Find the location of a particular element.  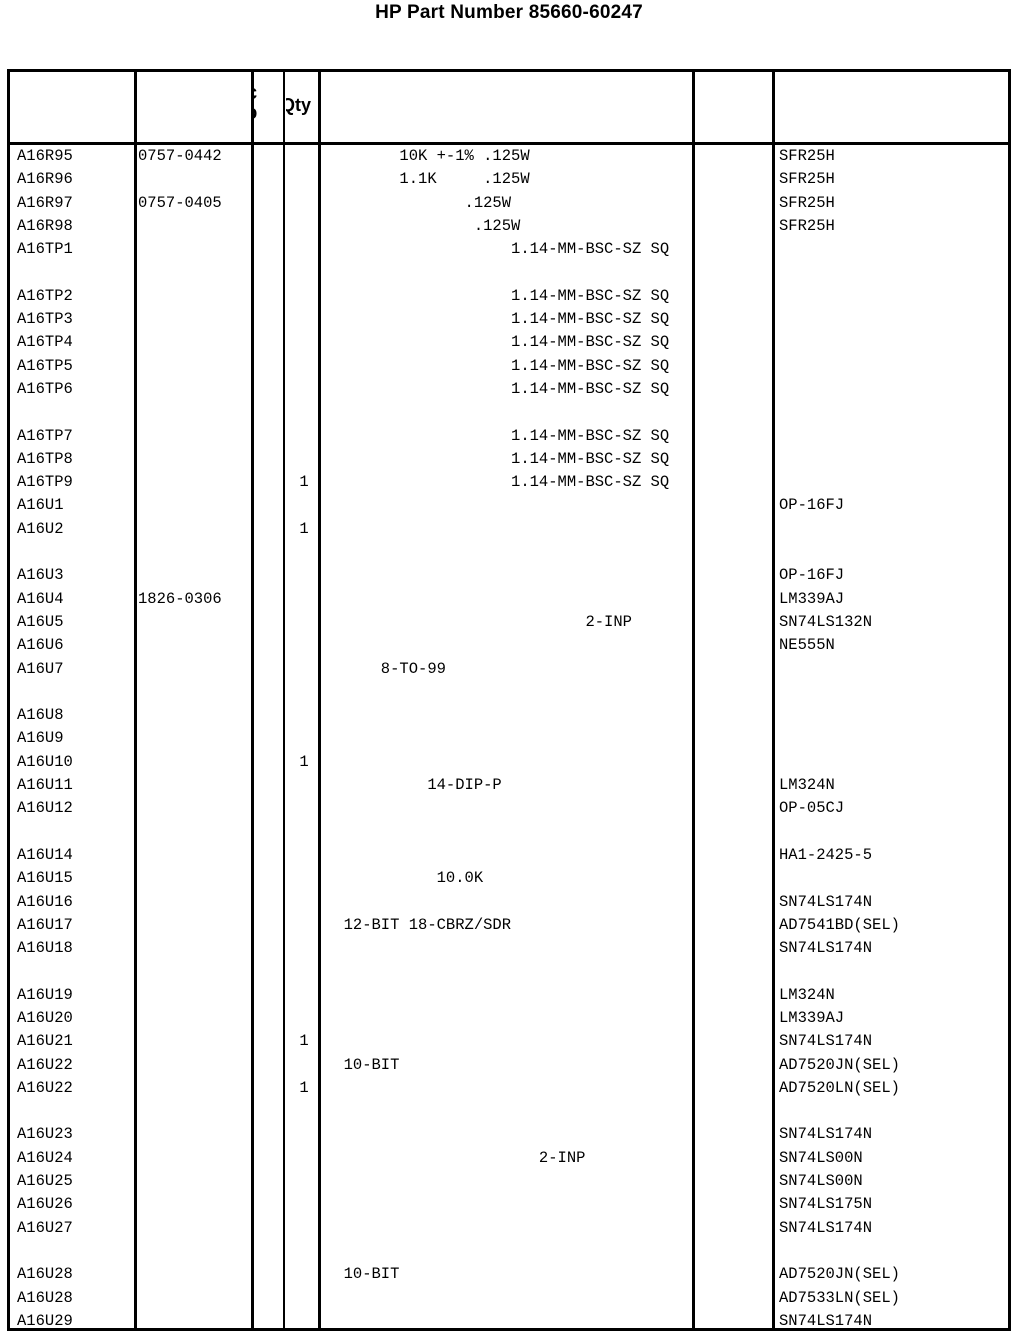

cell-mfr-part-number: AD7541BD(SEL) is located at coordinates (839, 924).